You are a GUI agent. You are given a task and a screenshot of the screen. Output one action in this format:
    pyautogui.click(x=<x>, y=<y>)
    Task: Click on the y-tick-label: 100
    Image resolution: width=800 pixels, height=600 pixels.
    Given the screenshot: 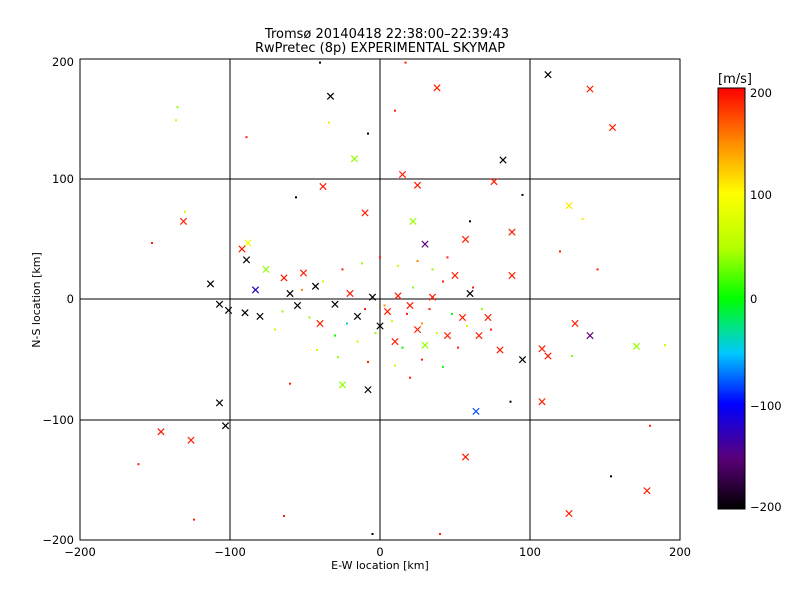 What is the action you would take?
    pyautogui.click(x=63, y=179)
    